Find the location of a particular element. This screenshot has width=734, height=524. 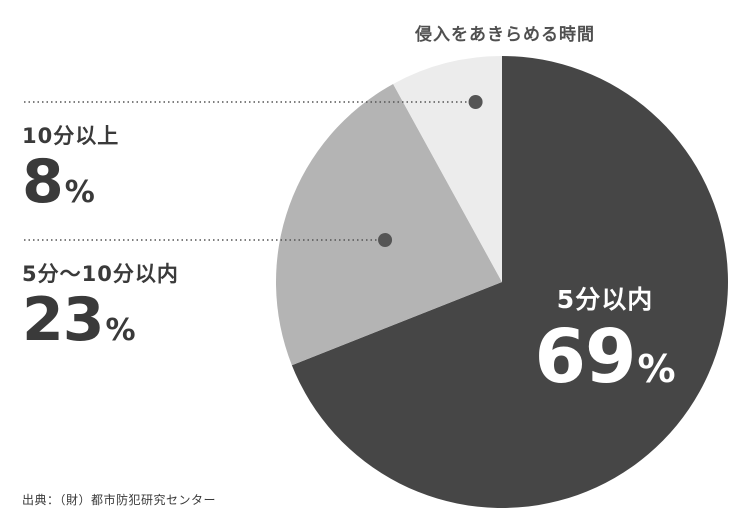

slice-label: 5分以内 is located at coordinates (605, 299).